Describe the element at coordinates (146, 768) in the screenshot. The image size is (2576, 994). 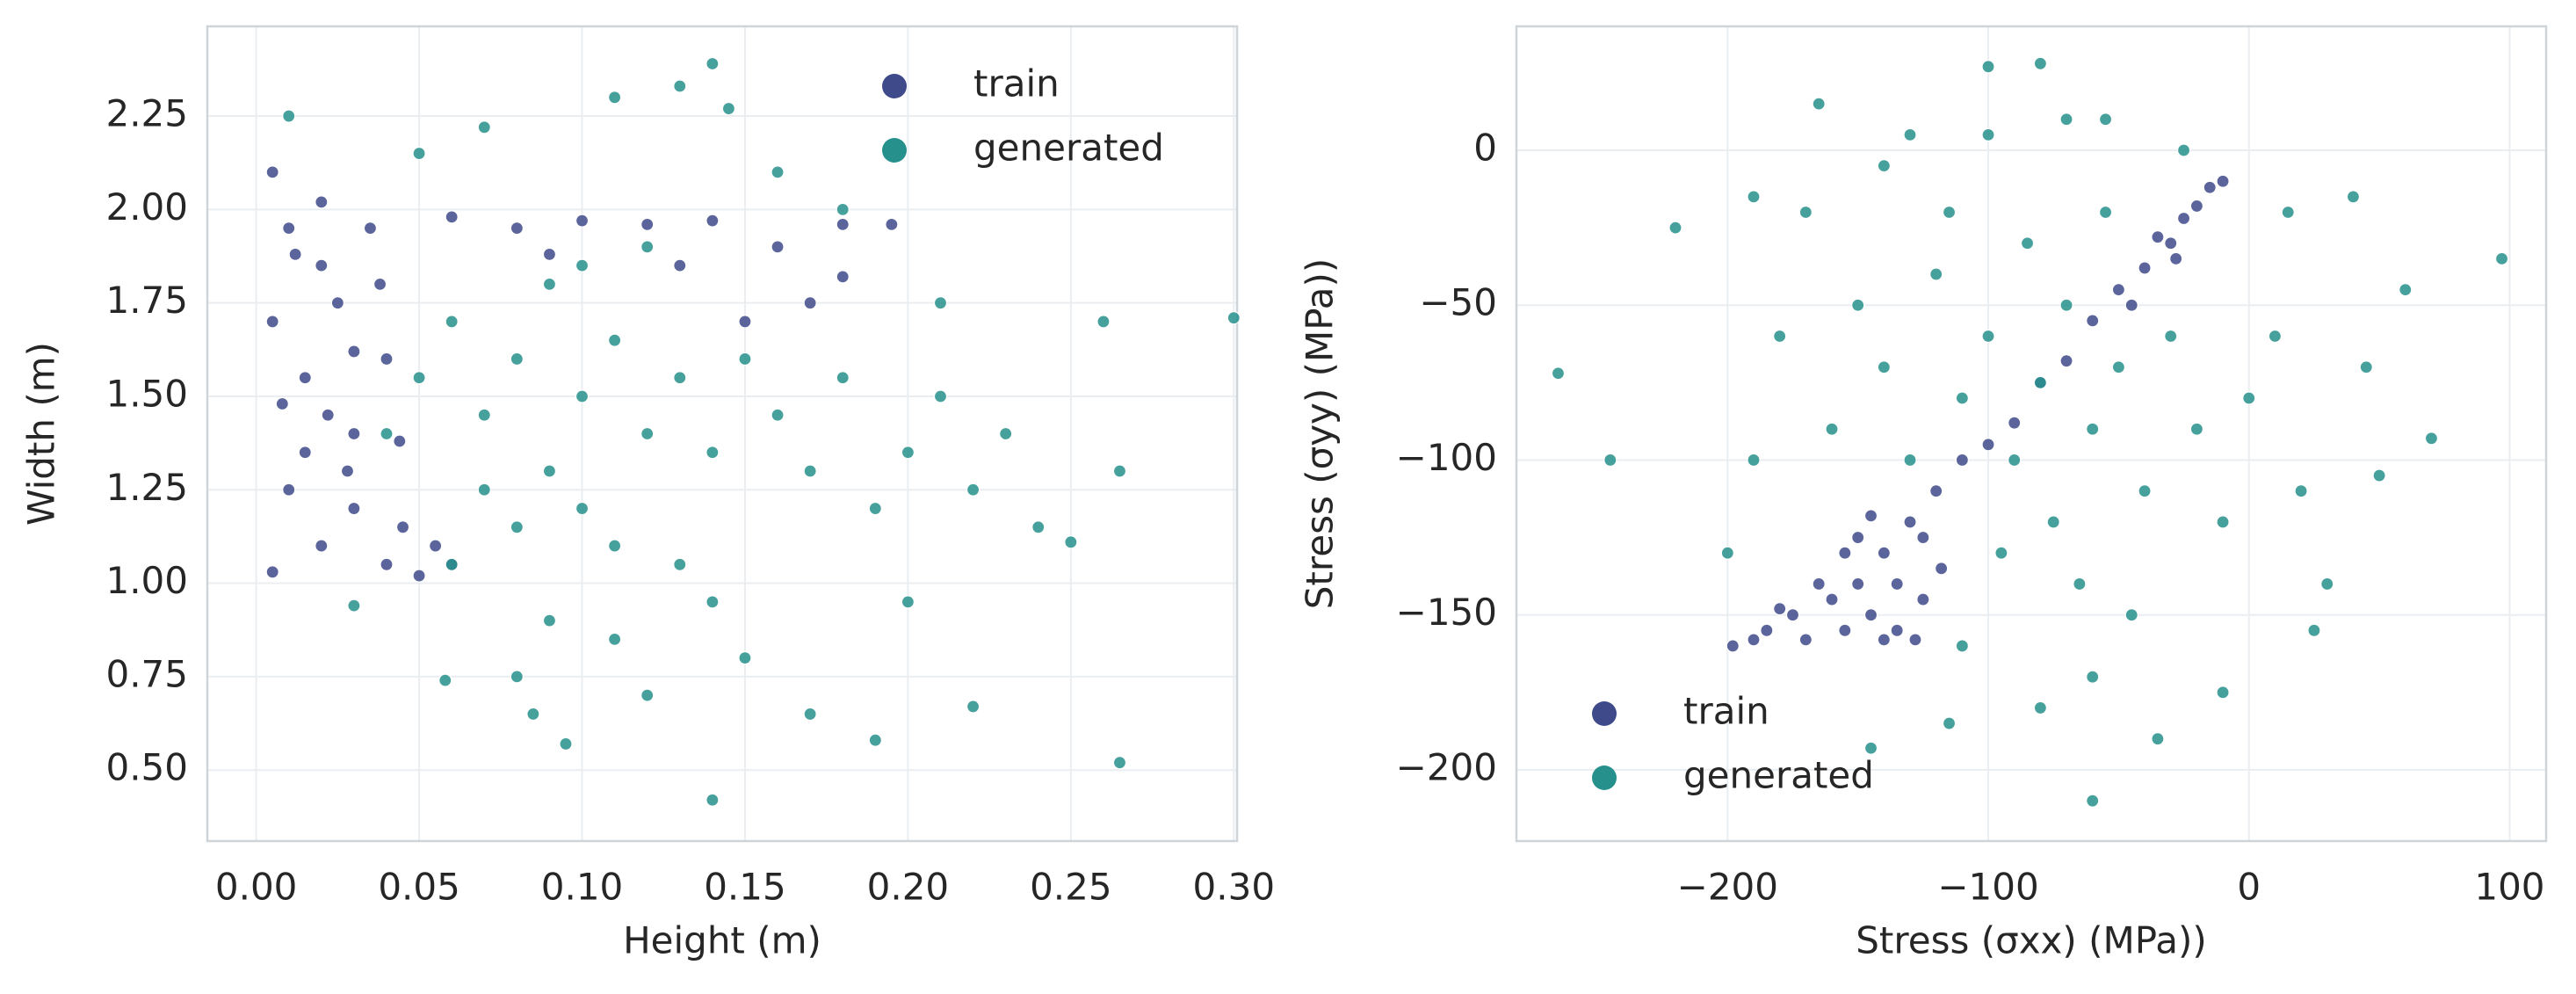
I see `y-tick-label: 0.50` at that location.